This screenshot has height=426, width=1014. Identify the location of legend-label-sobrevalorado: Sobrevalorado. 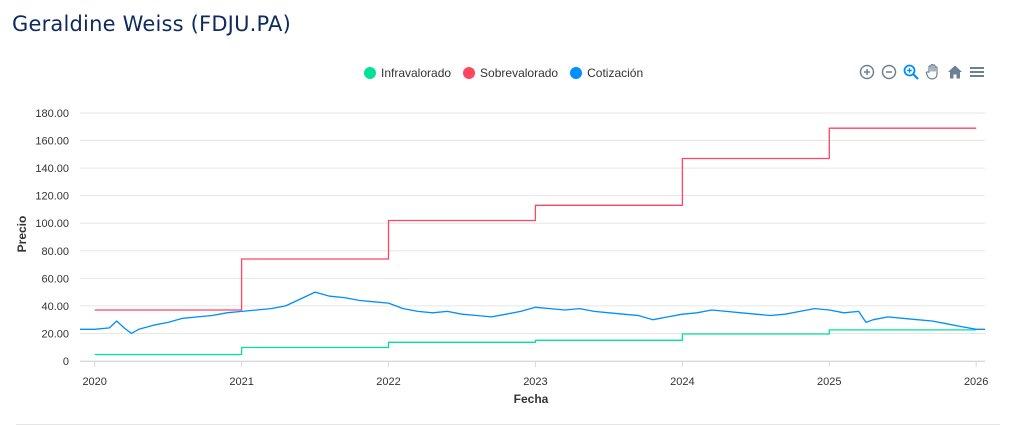
(519, 73).